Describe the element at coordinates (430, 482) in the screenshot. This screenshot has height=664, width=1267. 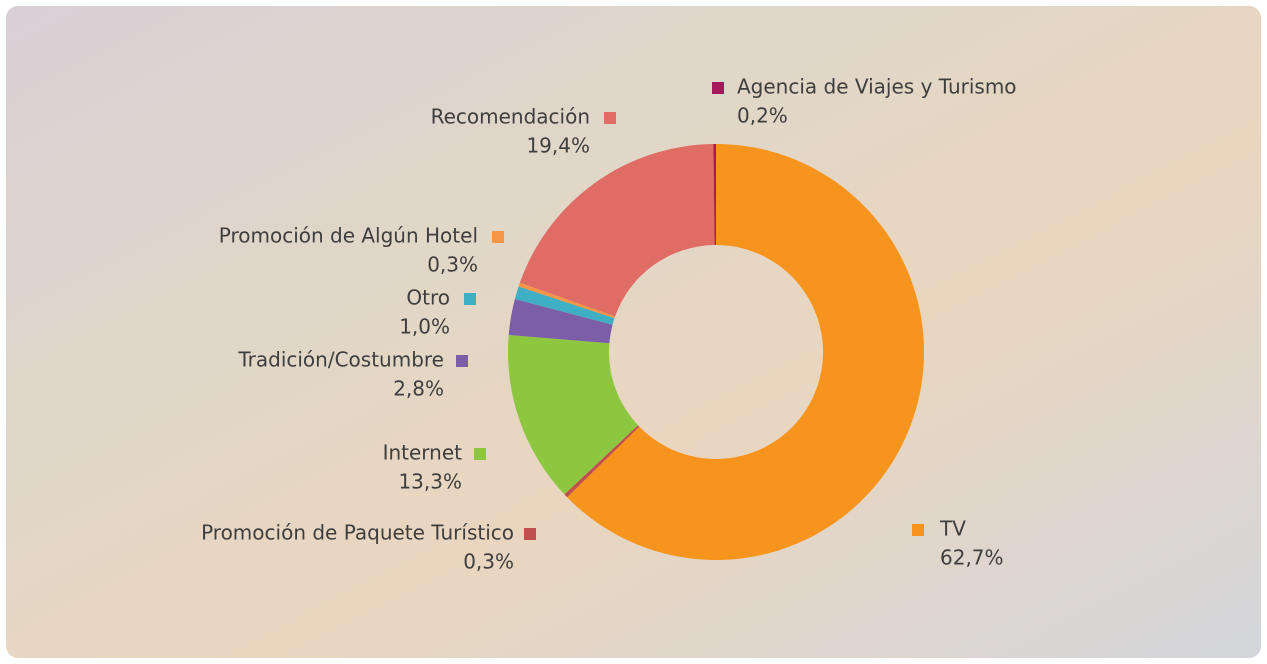
I see `value-label: 13,3%` at that location.